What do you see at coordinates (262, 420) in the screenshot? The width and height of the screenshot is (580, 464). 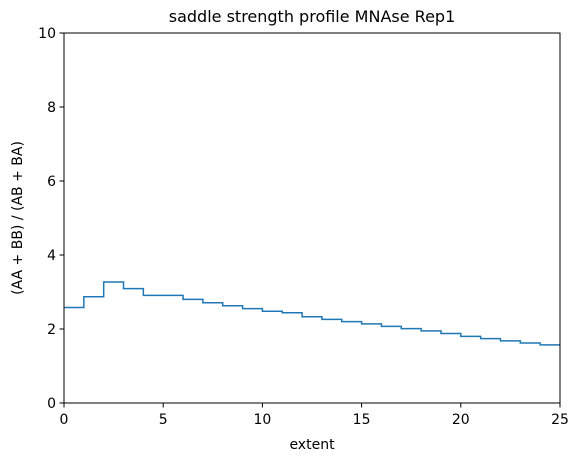 I see `x-tick-label: 10` at bounding box center [262, 420].